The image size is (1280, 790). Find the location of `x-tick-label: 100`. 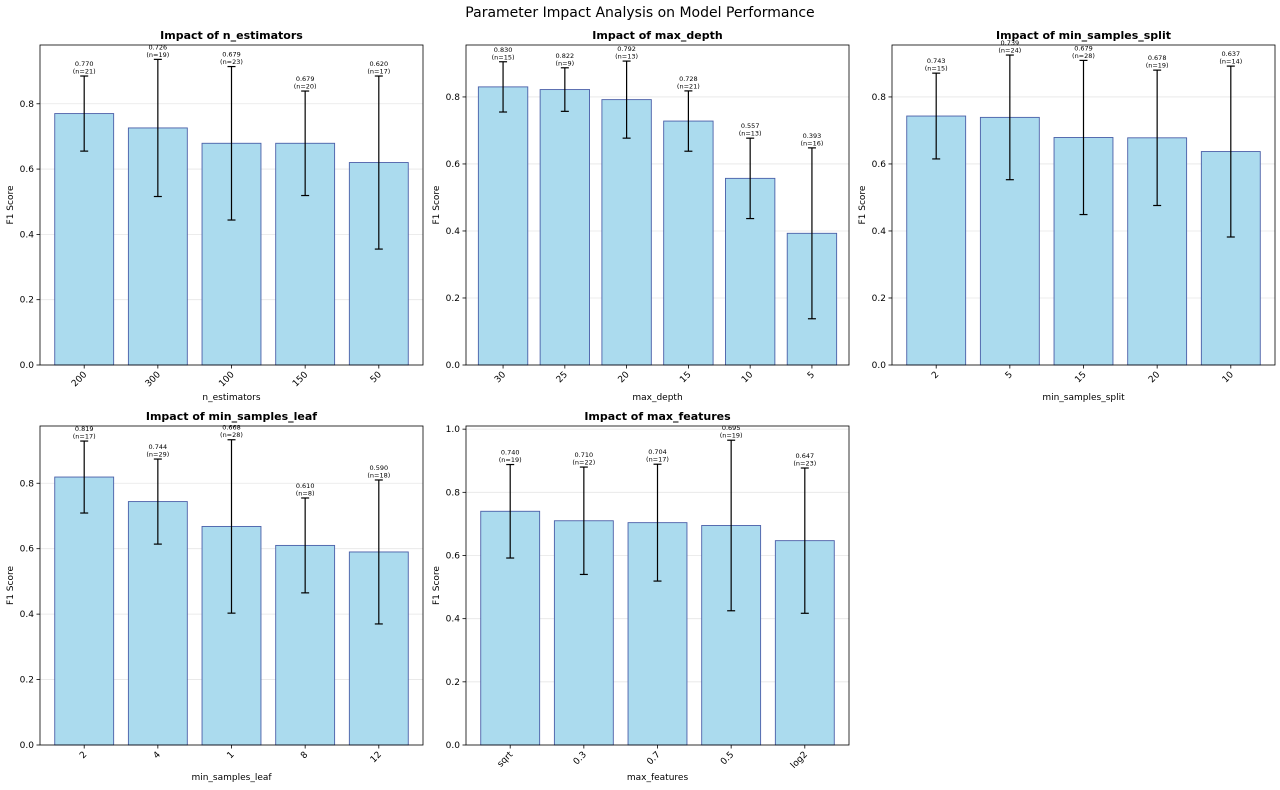

x-tick-label: 100 is located at coordinates (226, 379).